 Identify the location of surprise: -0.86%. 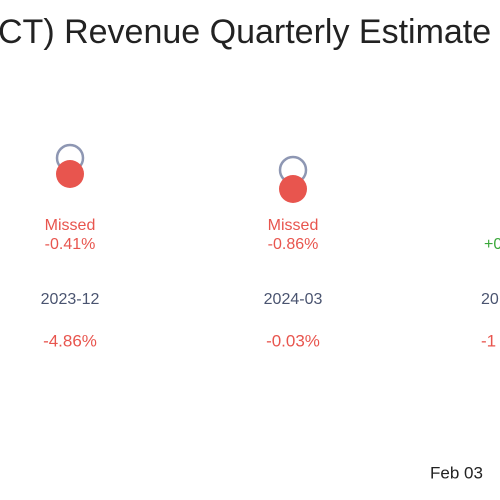
(293, 244).